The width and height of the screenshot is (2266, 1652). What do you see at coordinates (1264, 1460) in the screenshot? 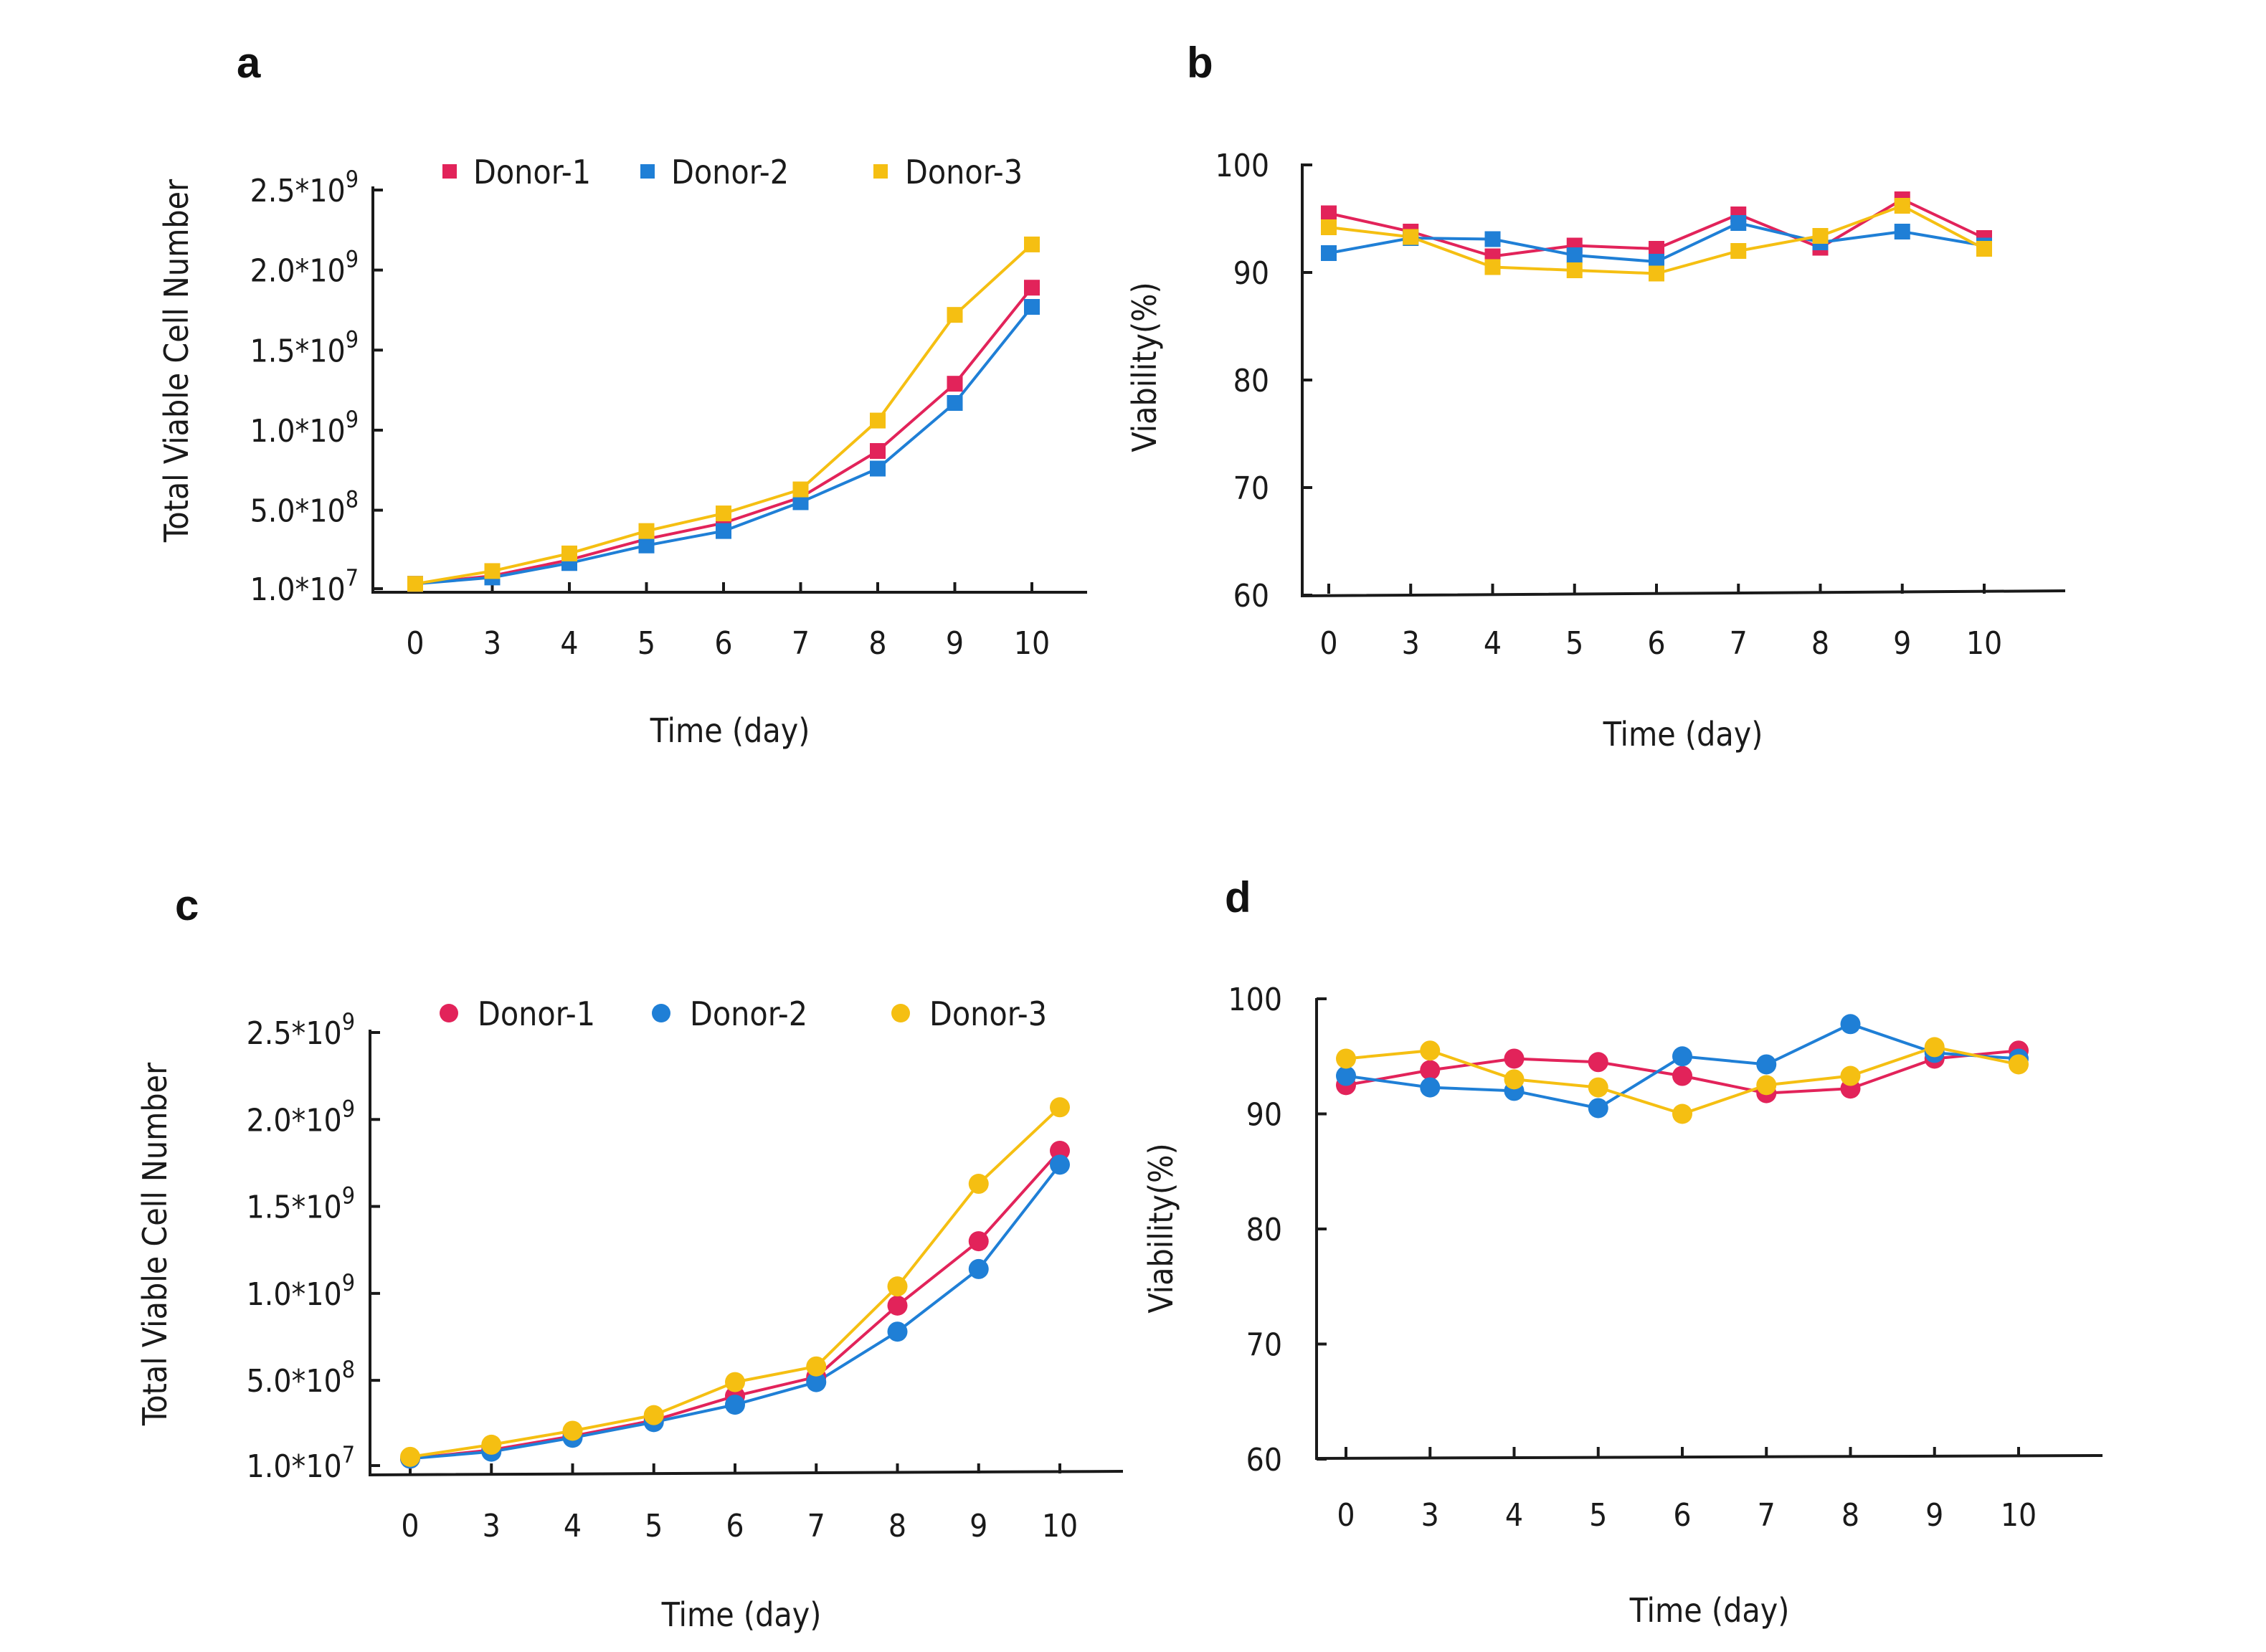
I see `y-tick-label: 60` at bounding box center [1264, 1460].